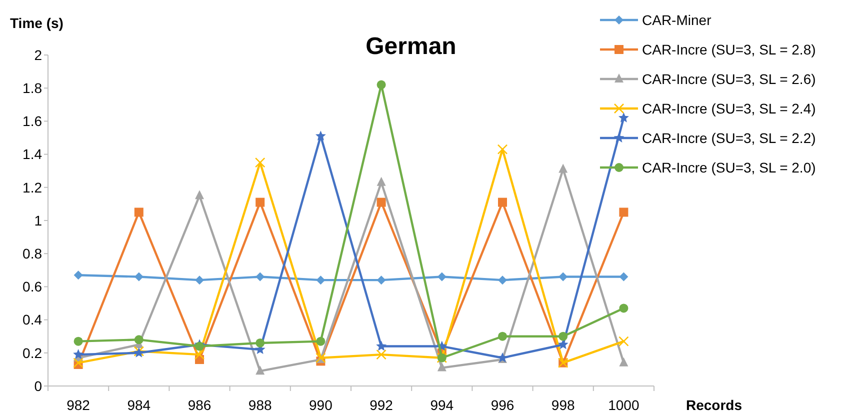 This screenshot has width=857, height=415. I want to click on x-axis-title: Records, so click(714, 405).